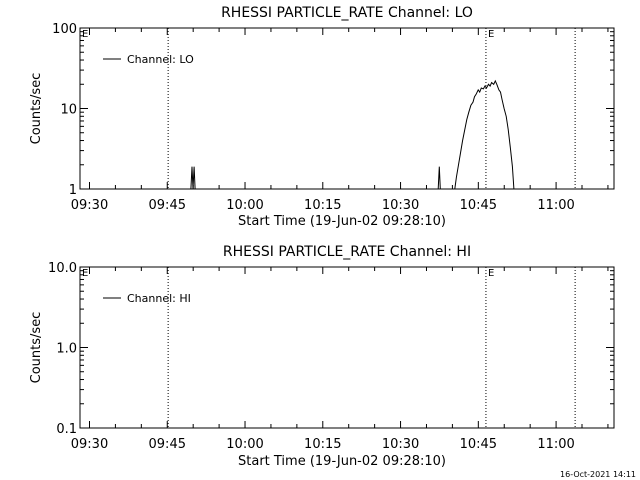 This screenshot has height=480, width=640. I want to click on y-tick-label: 100, so click(64, 29).